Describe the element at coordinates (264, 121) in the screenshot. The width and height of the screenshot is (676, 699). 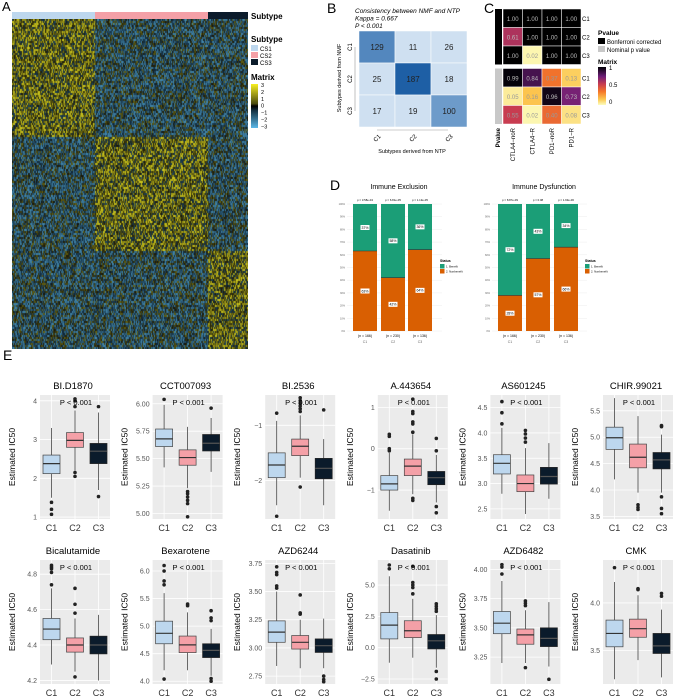
I see `matrix-tick: −2` at that location.